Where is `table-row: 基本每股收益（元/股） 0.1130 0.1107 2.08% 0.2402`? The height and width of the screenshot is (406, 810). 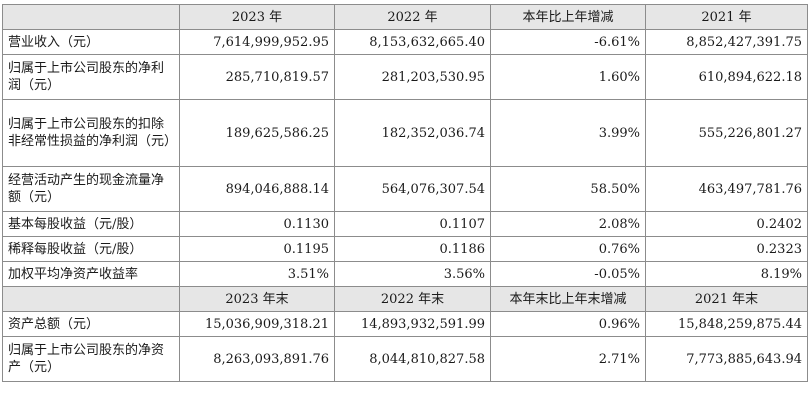
table-row: 基本每股收益（元/股） 0.1130 0.1107 2.08% 0.2402 is located at coordinates (405, 224).